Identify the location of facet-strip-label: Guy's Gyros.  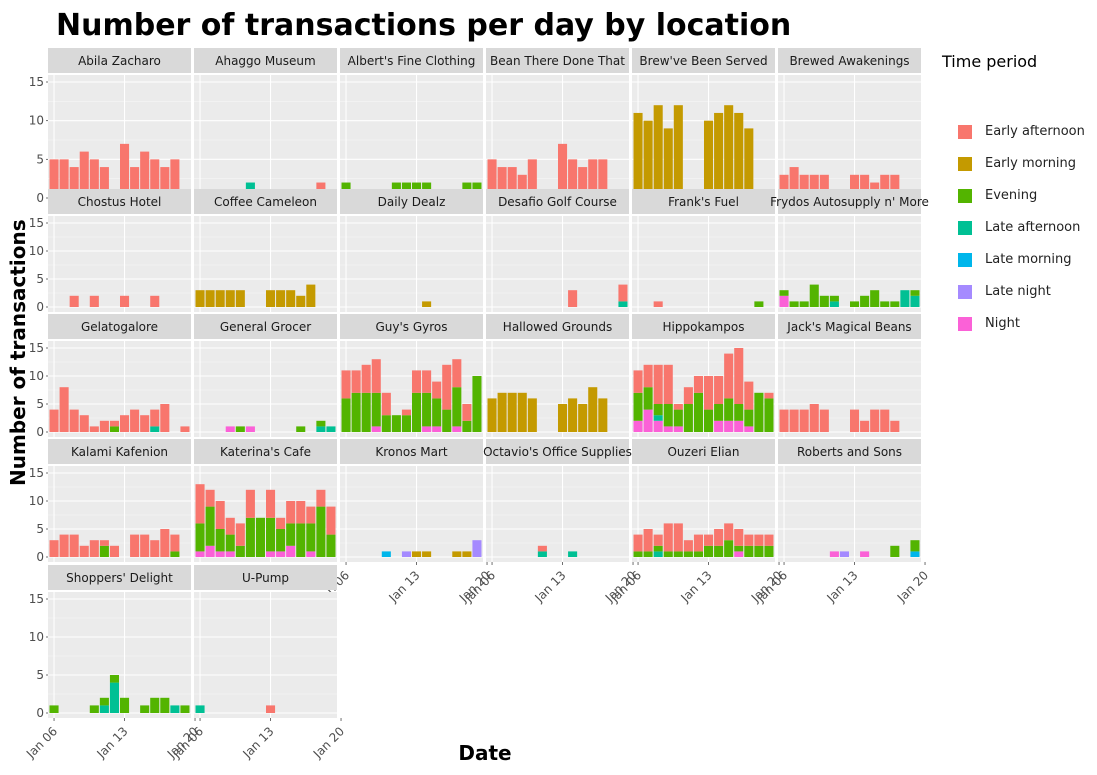
(411, 327).